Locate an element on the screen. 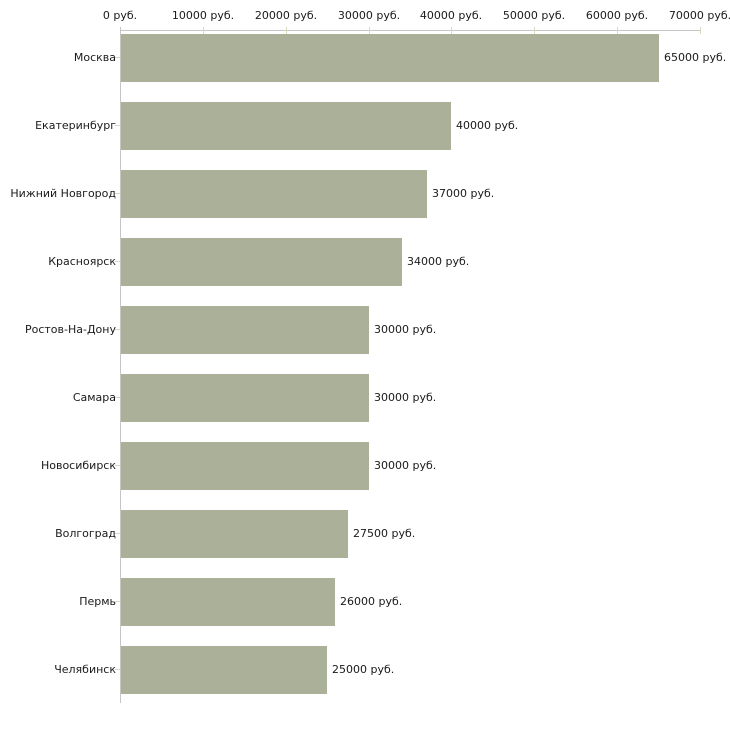 Image resolution: width=730 pixels, height=730 pixels. x-axis-tick-label: 50000 руб. is located at coordinates (534, 15).